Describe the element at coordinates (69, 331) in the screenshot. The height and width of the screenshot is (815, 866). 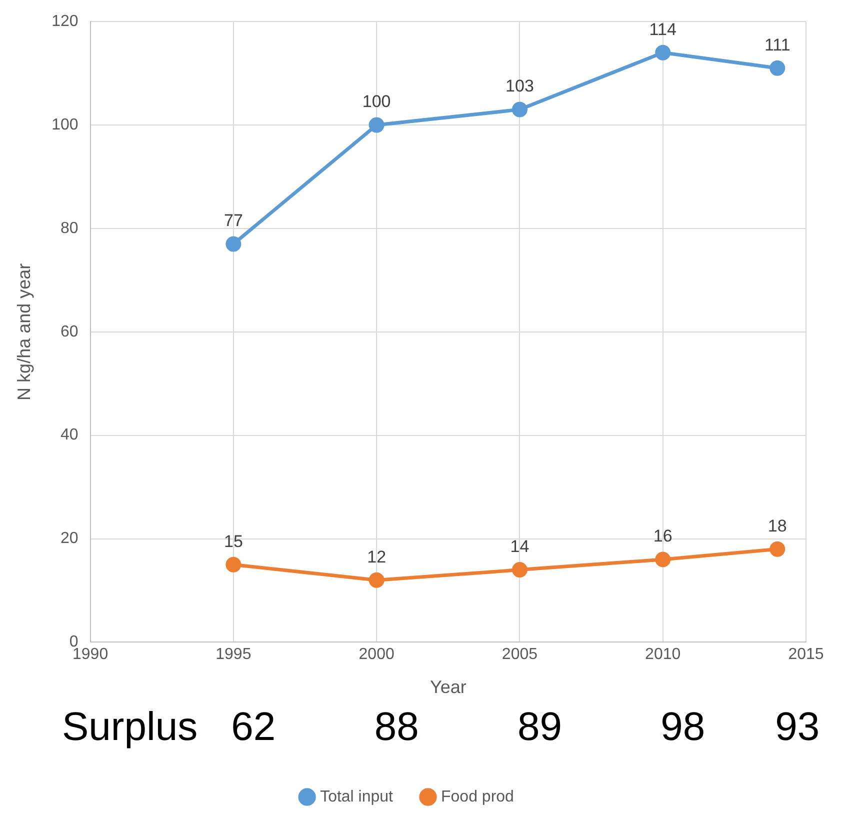
I see `y-tick-label: 60` at that location.